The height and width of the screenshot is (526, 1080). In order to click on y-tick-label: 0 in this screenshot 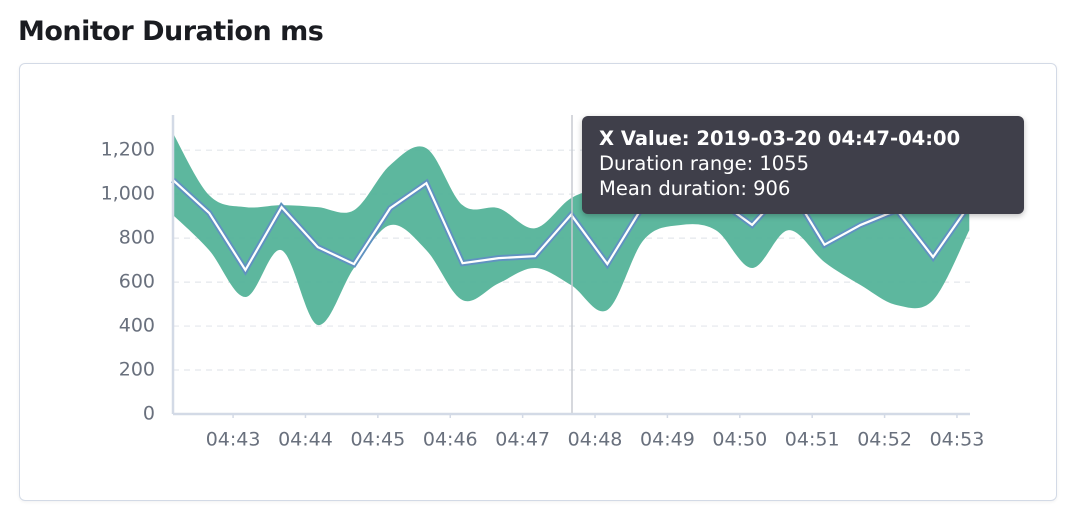, I will do `click(149, 414)`.